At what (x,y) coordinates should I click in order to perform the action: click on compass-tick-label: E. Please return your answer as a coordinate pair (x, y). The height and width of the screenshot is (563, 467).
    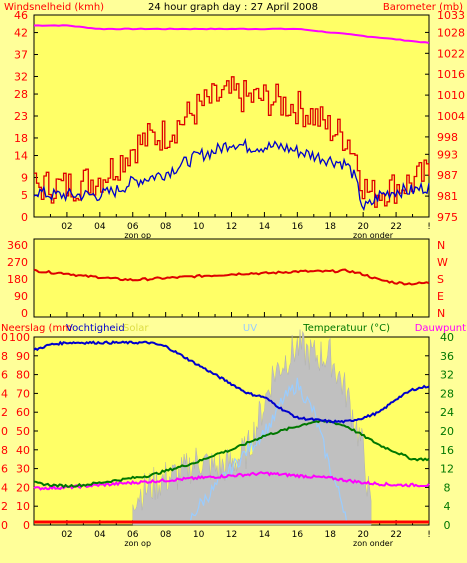
    Looking at the image, I should click on (440, 296).